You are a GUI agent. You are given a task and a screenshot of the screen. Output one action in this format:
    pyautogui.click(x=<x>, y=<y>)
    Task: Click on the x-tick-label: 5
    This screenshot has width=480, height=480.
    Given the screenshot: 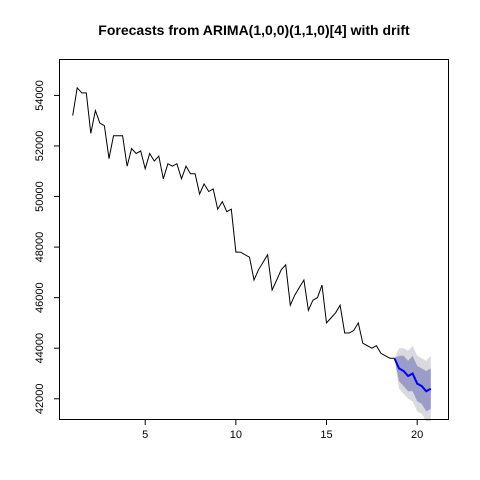 What is the action you would take?
    pyautogui.click(x=145, y=435)
    